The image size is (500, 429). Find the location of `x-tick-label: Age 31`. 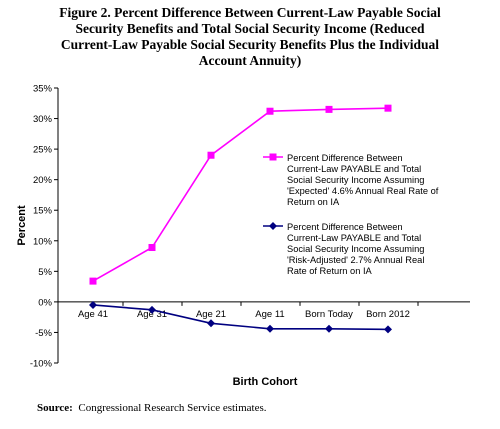

x-tick-label: Age 31 is located at coordinates (152, 314).